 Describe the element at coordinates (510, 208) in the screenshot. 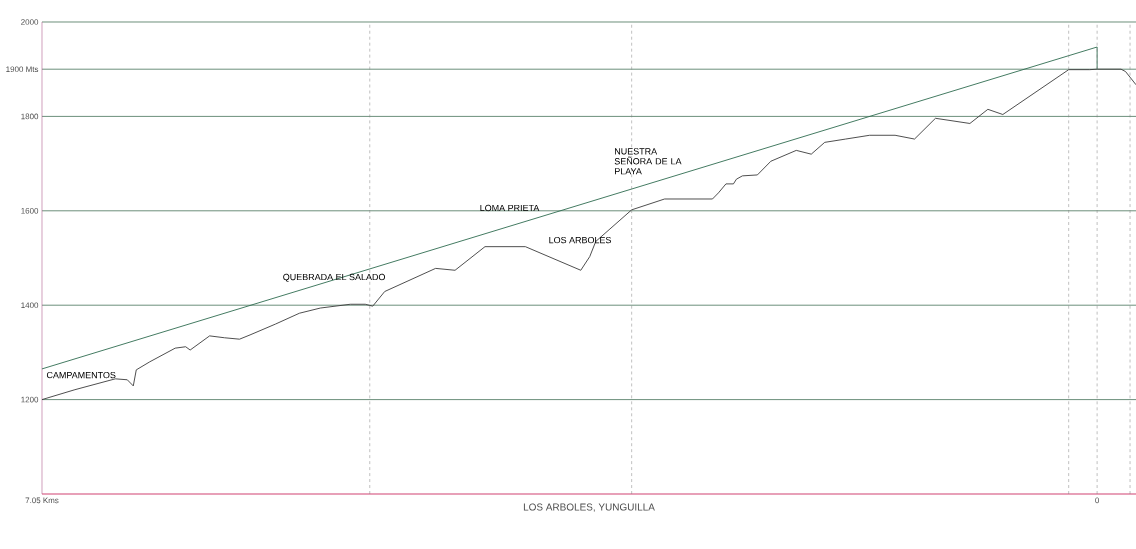

I see `annotation: LOMA PRIETA` at that location.